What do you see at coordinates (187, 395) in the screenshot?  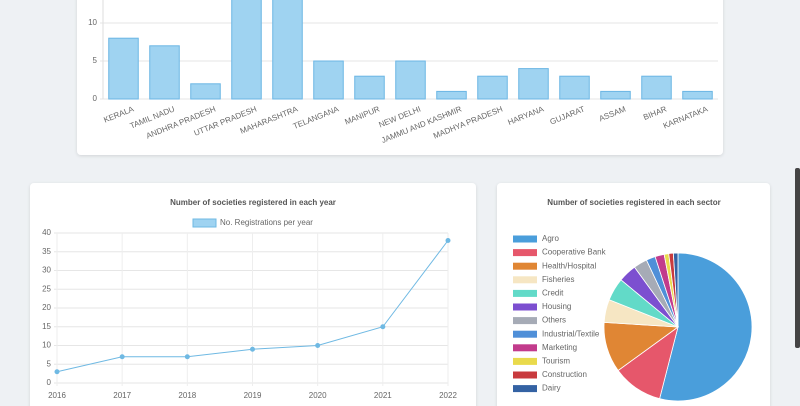 I see `x-tick-label: 2018` at bounding box center [187, 395].